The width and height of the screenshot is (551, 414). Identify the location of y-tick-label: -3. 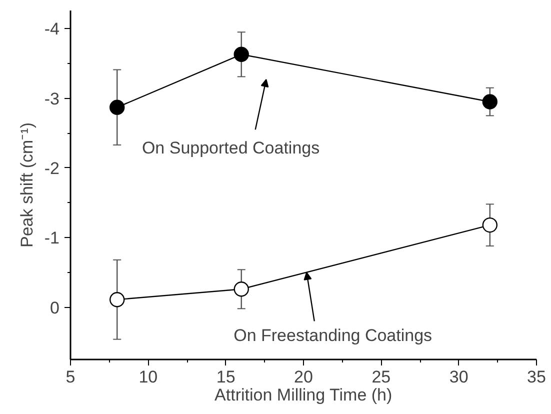
(52, 98).